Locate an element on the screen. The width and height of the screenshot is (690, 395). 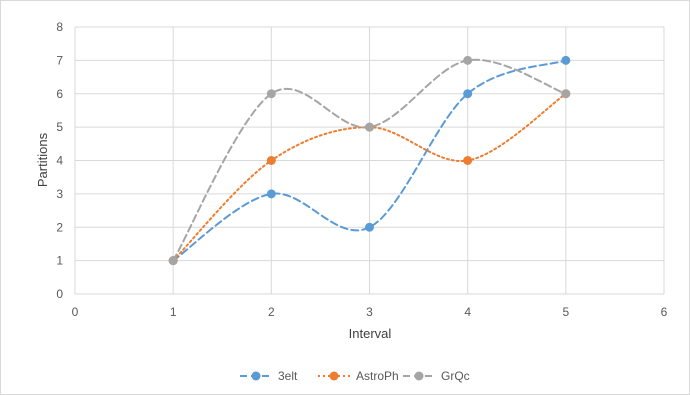
legend-item-astroph: AstroPh is located at coordinates (358, 376).